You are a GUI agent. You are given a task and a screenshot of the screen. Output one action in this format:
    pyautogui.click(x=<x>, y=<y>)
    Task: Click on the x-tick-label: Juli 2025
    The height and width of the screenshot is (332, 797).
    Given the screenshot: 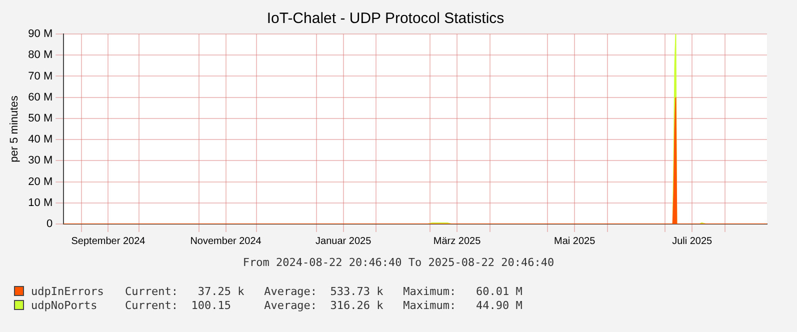 What is the action you would take?
    pyautogui.click(x=692, y=241)
    